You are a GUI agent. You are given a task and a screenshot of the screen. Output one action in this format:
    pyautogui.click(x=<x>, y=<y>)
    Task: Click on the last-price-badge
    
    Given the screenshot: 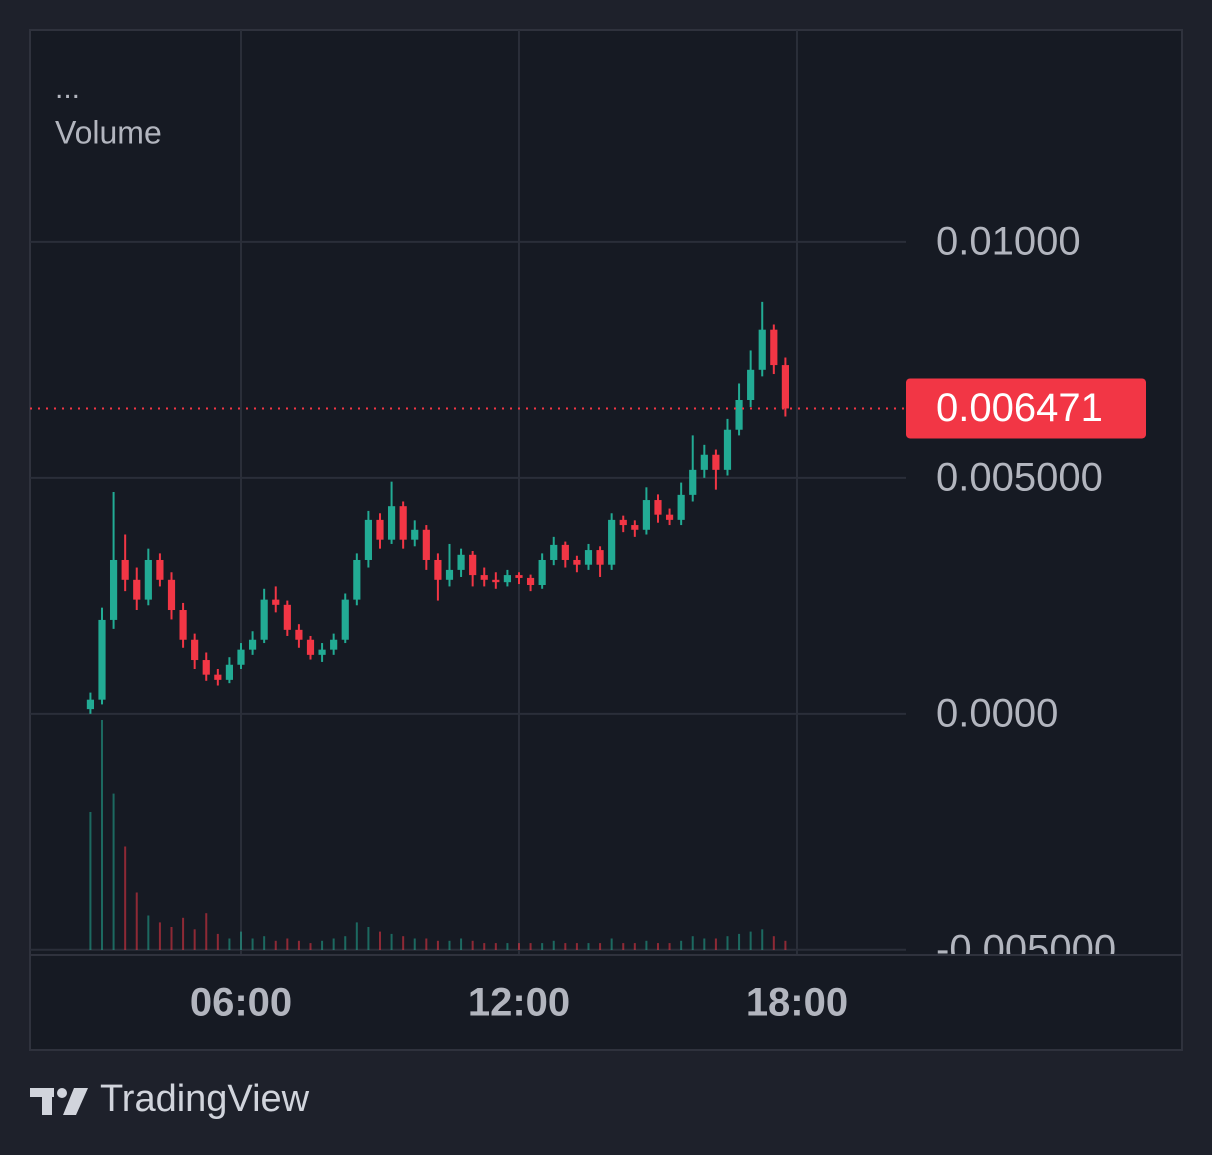 What is the action you would take?
    pyautogui.click(x=1026, y=408)
    